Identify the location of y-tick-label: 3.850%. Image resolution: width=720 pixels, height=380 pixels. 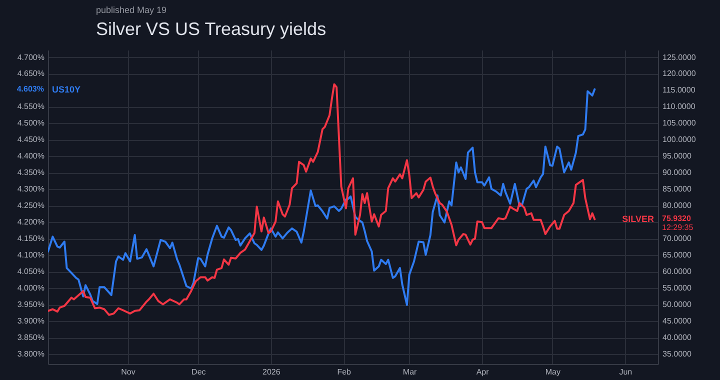
(30, 337).